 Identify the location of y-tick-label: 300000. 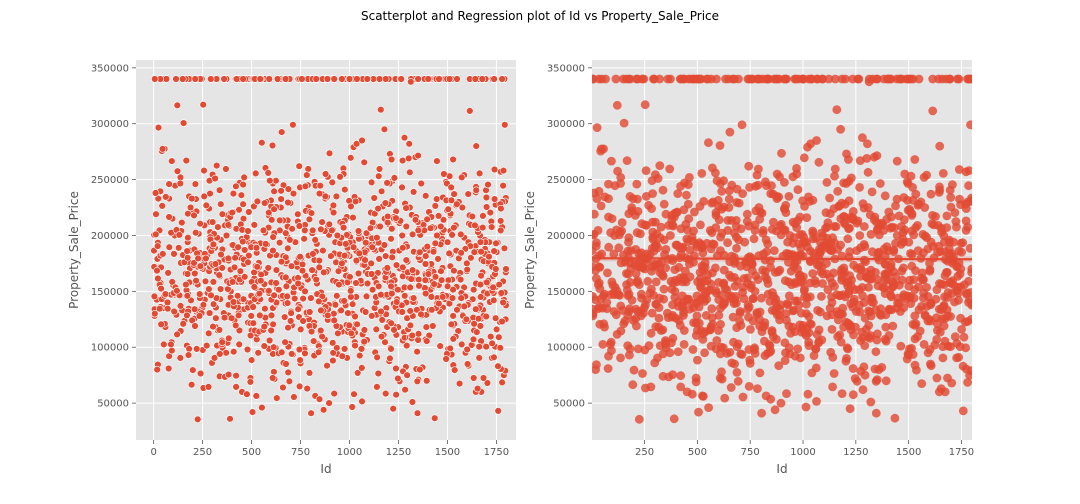
(566, 124).